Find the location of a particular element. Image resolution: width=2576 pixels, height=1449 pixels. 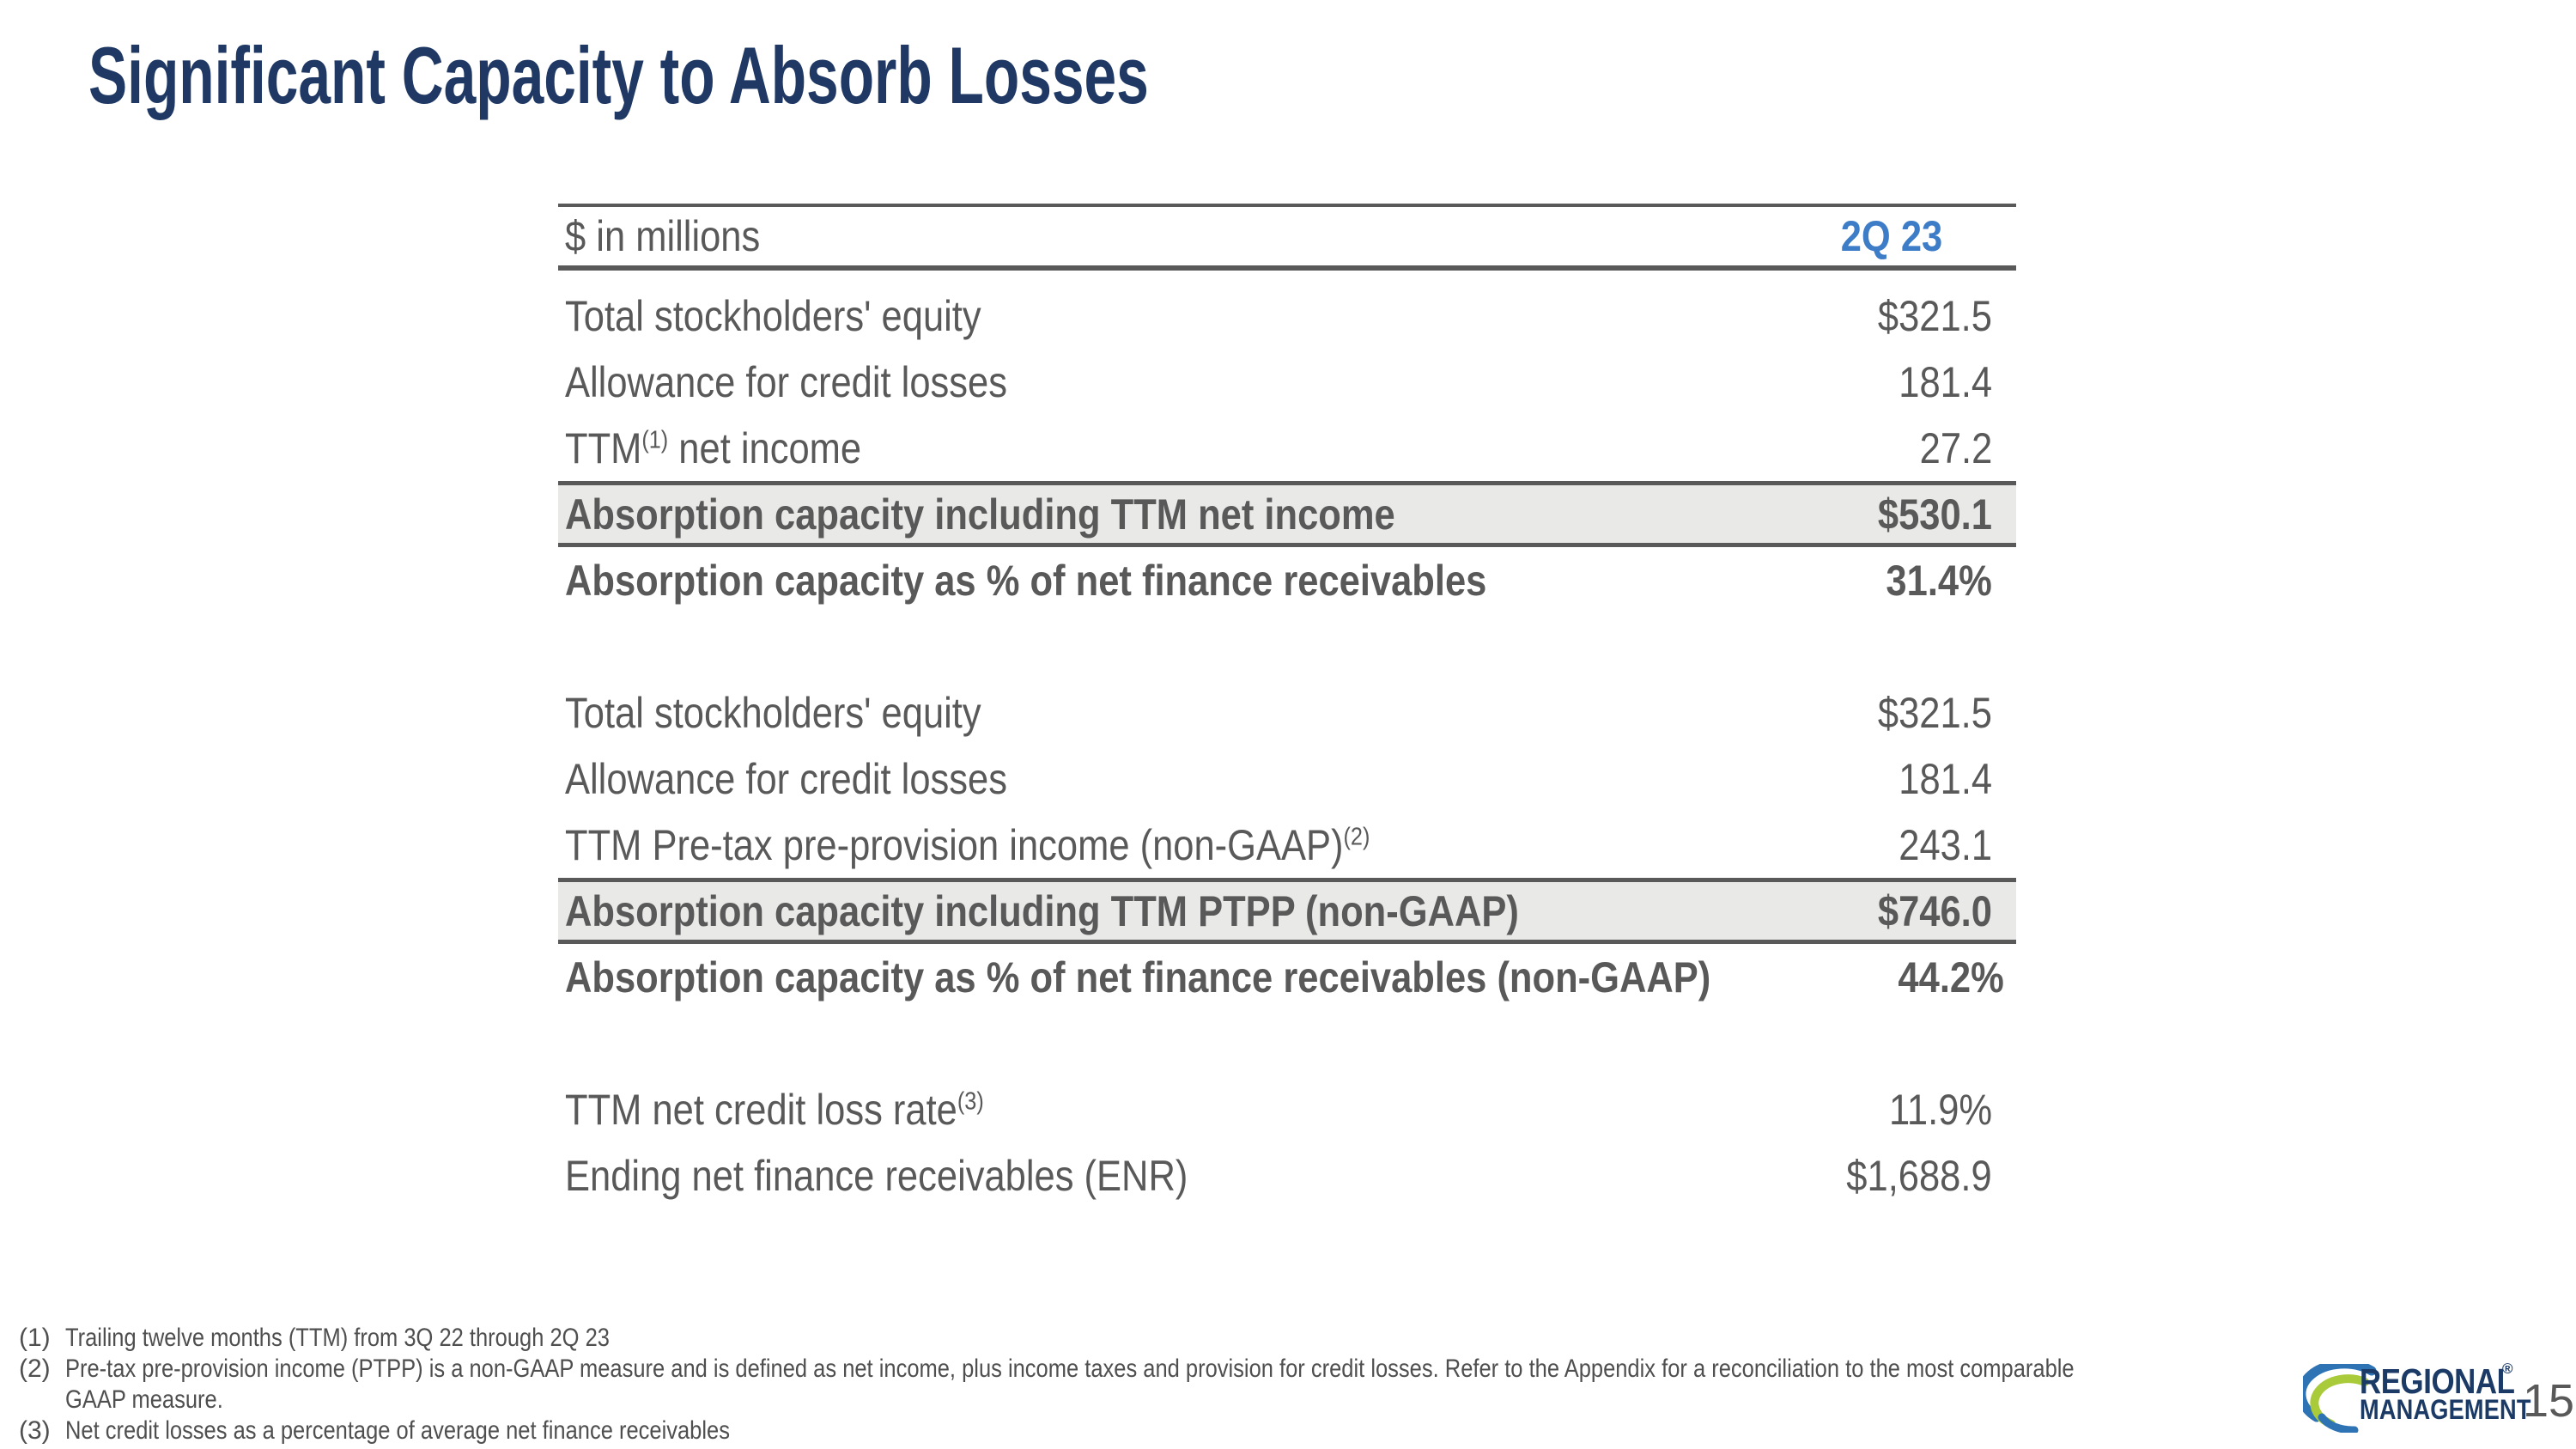

footnote-ref-3: (3) is located at coordinates (970, 1101).